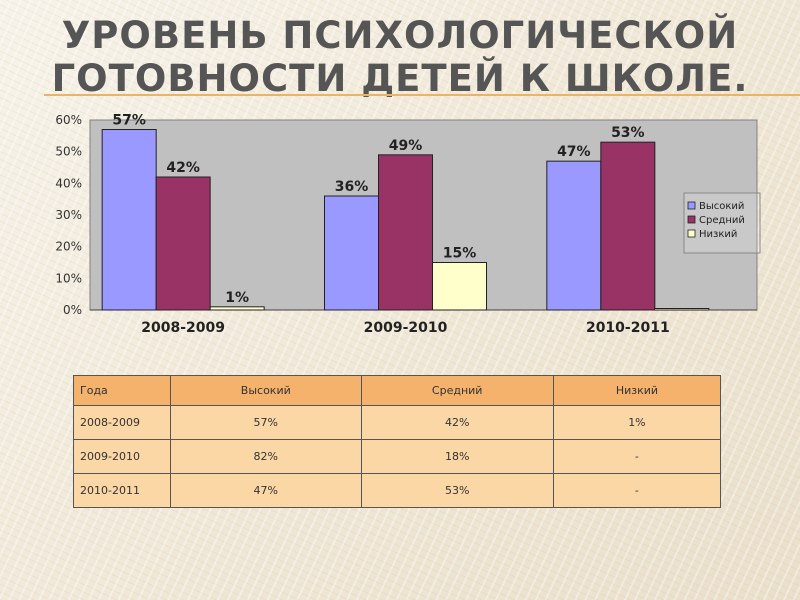 Image resolution: width=800 pixels, height=600 pixels. What do you see at coordinates (122, 422) in the screenshot?
I see `table-cell: 2008-2009` at bounding box center [122, 422].